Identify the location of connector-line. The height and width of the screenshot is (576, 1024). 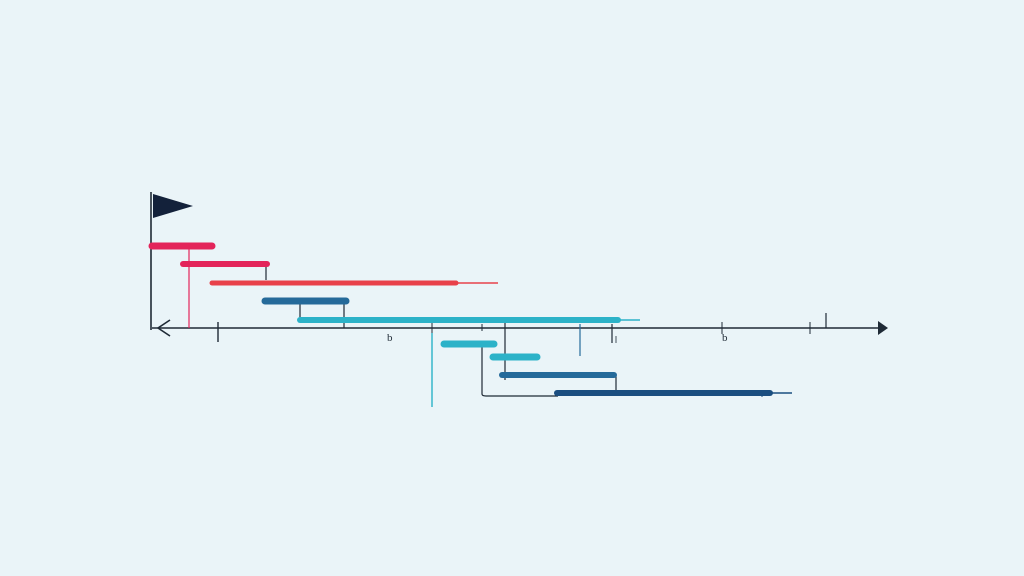
(519, 395).